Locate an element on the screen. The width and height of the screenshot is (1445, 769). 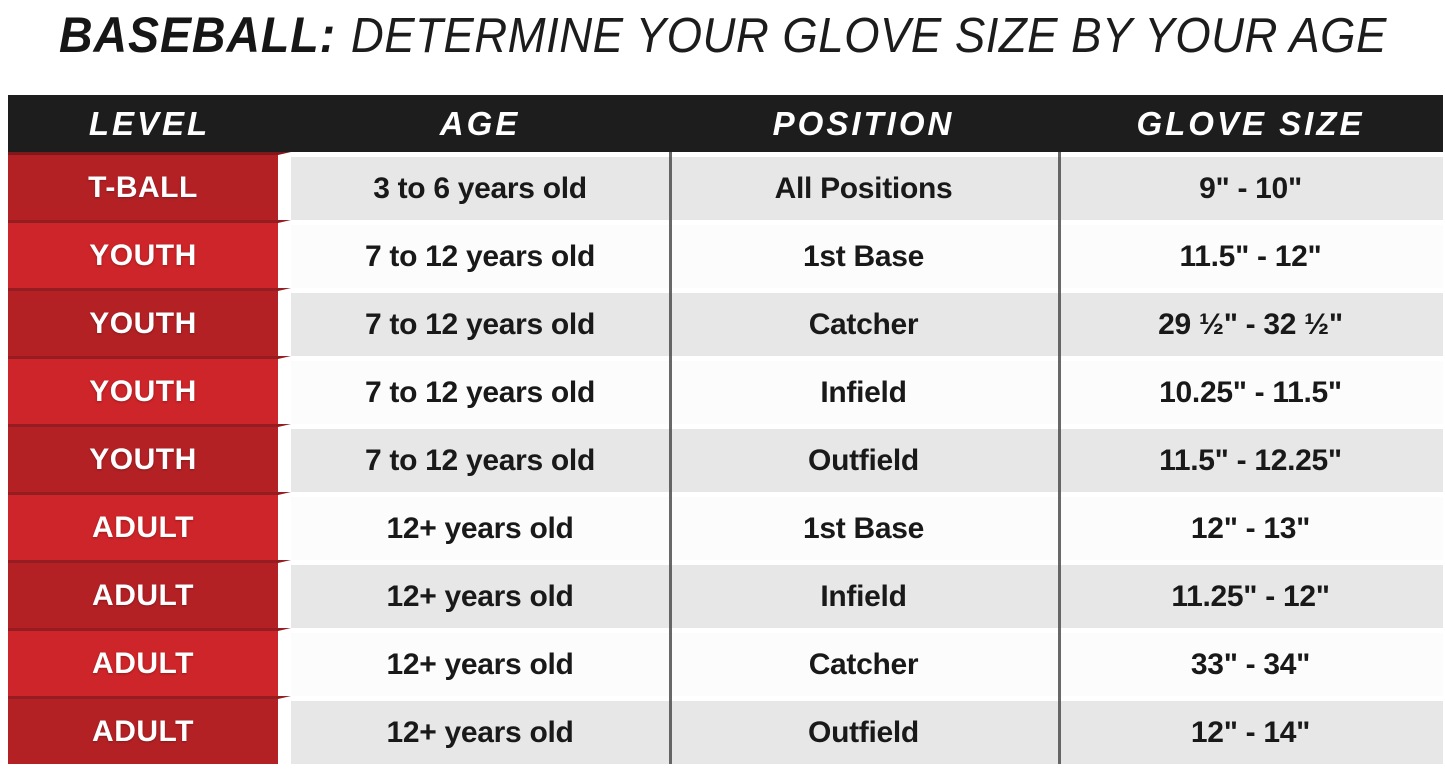
col-header-age: AGE is located at coordinates (480, 123).